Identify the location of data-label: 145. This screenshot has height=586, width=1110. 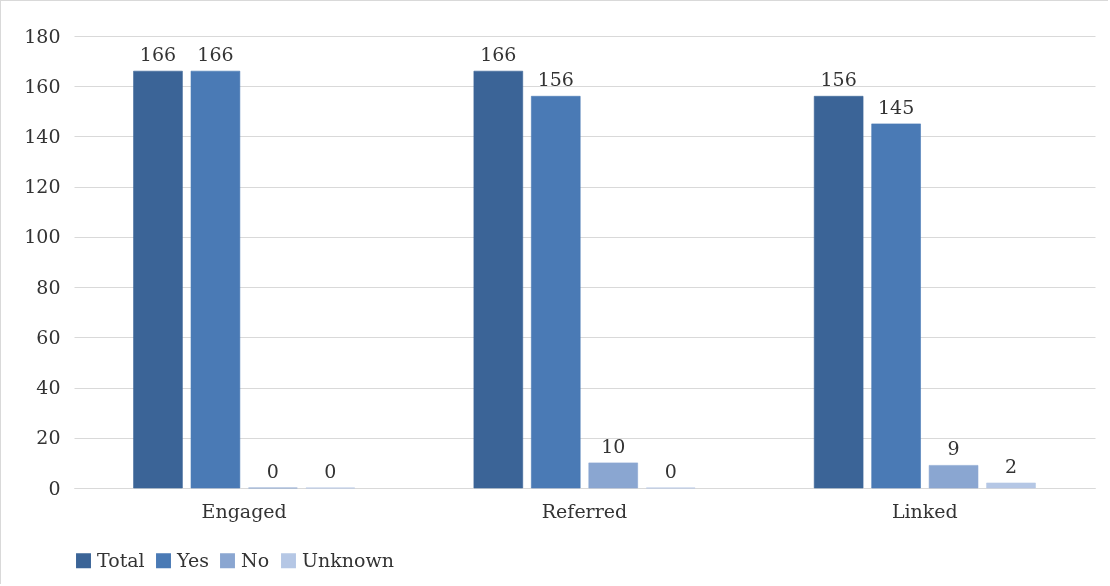
(896, 106).